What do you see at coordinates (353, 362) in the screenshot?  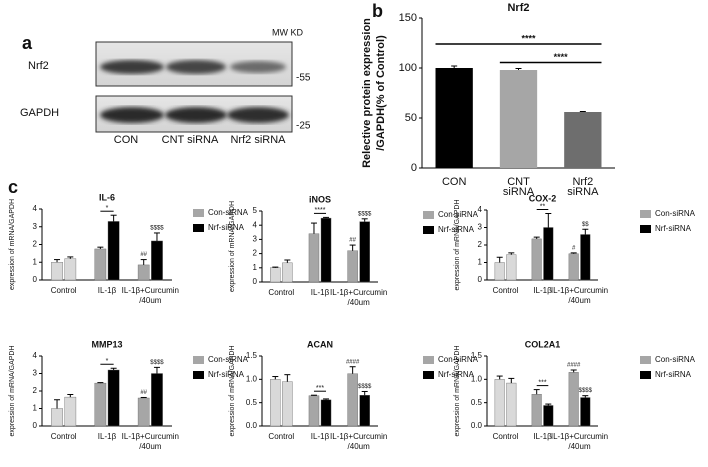 I see `significance-label: ####` at bounding box center [353, 362].